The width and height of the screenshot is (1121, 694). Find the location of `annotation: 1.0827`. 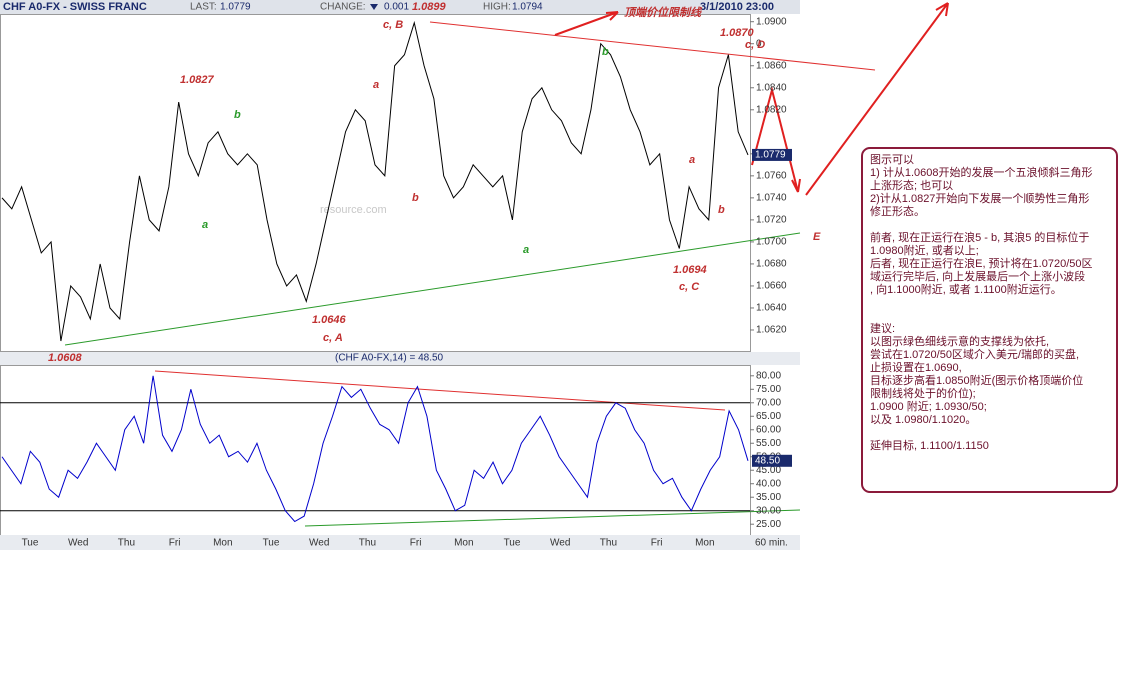

annotation: 1.0827 is located at coordinates (197, 80).